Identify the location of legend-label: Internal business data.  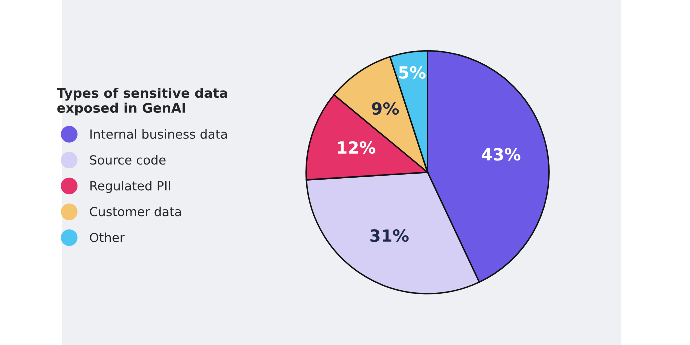
(159, 134).